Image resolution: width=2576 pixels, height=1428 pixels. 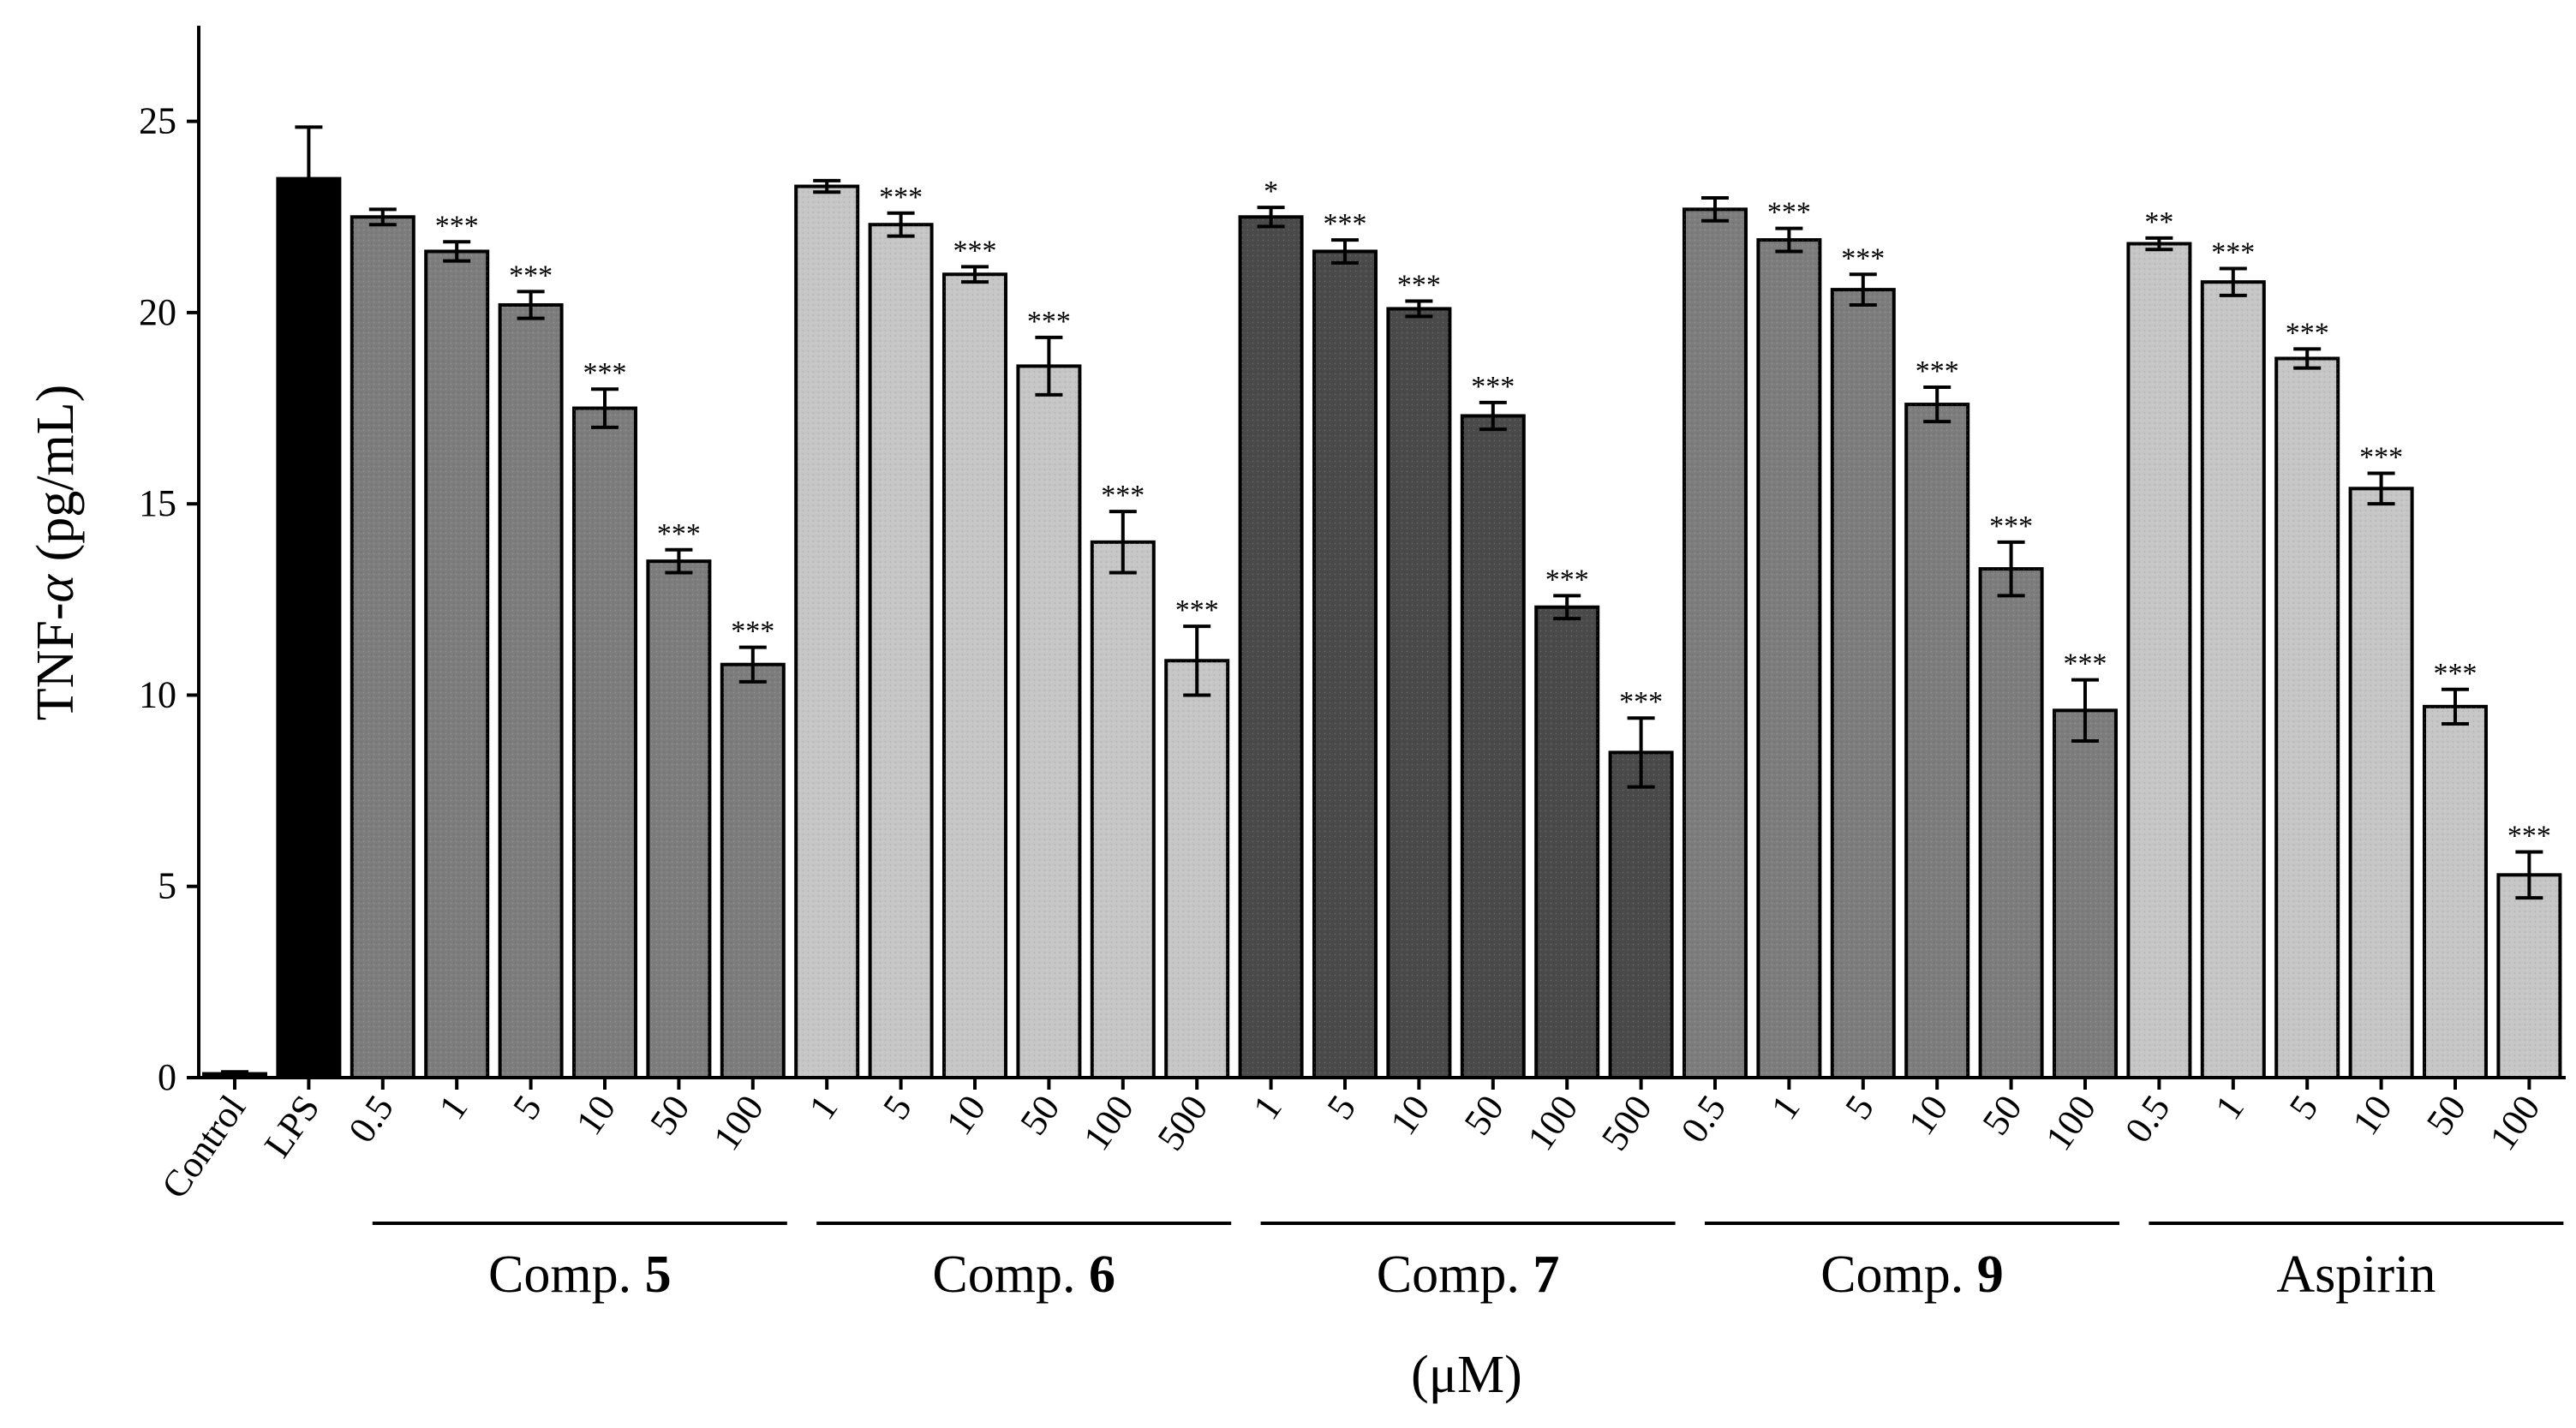 I want to click on group-label: Aspirin, so click(x=2356, y=1275).